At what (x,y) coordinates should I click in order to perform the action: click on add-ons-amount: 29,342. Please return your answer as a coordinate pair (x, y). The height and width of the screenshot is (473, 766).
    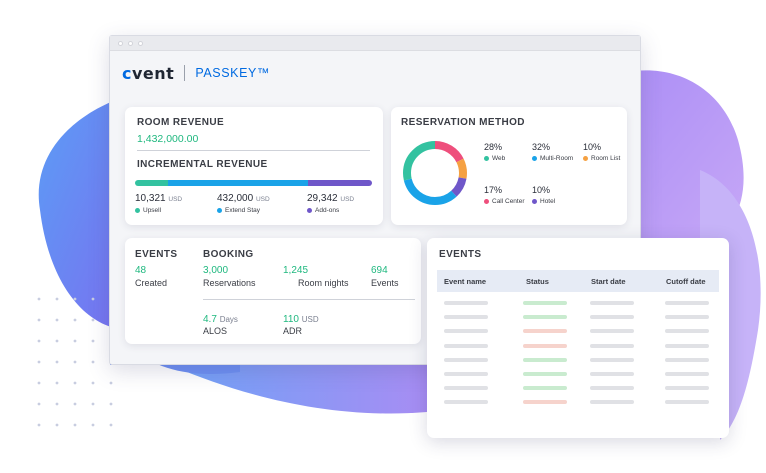
    Looking at the image, I should click on (322, 198).